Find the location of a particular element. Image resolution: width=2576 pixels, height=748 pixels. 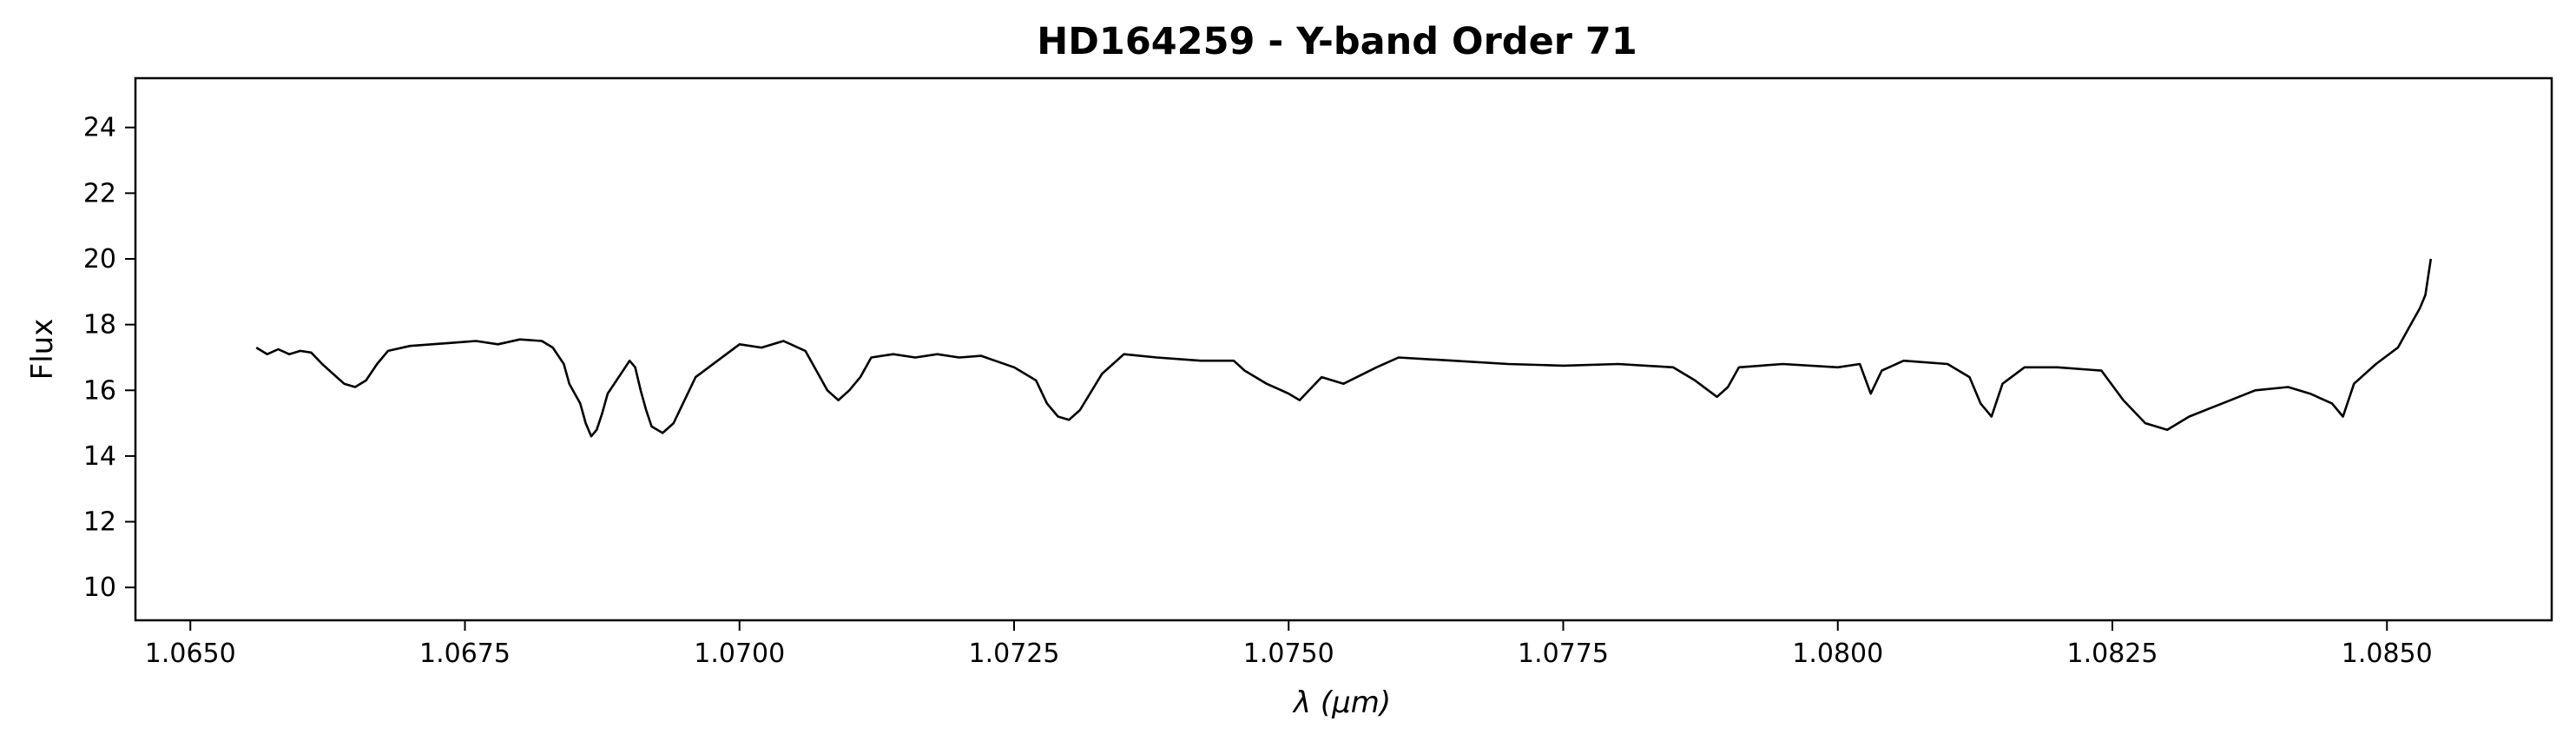

y-tick-label: 10 is located at coordinates (99, 588).